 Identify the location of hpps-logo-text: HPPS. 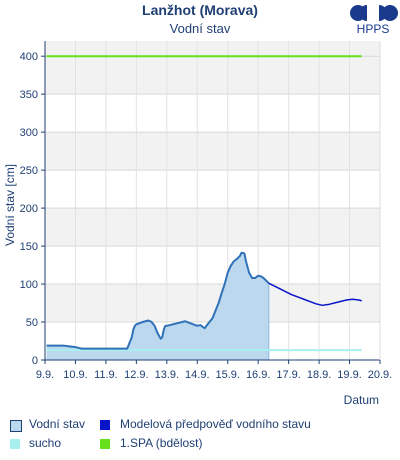
(373, 29).